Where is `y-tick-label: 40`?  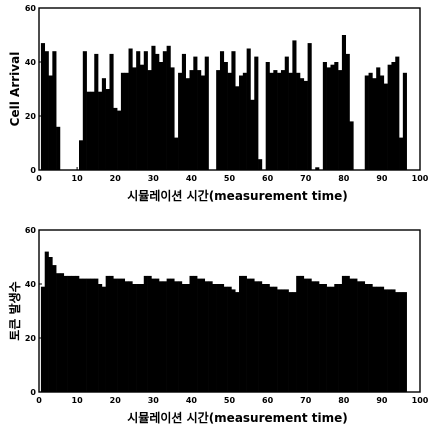 y-tick-label: 40 is located at coordinates (31, 284).